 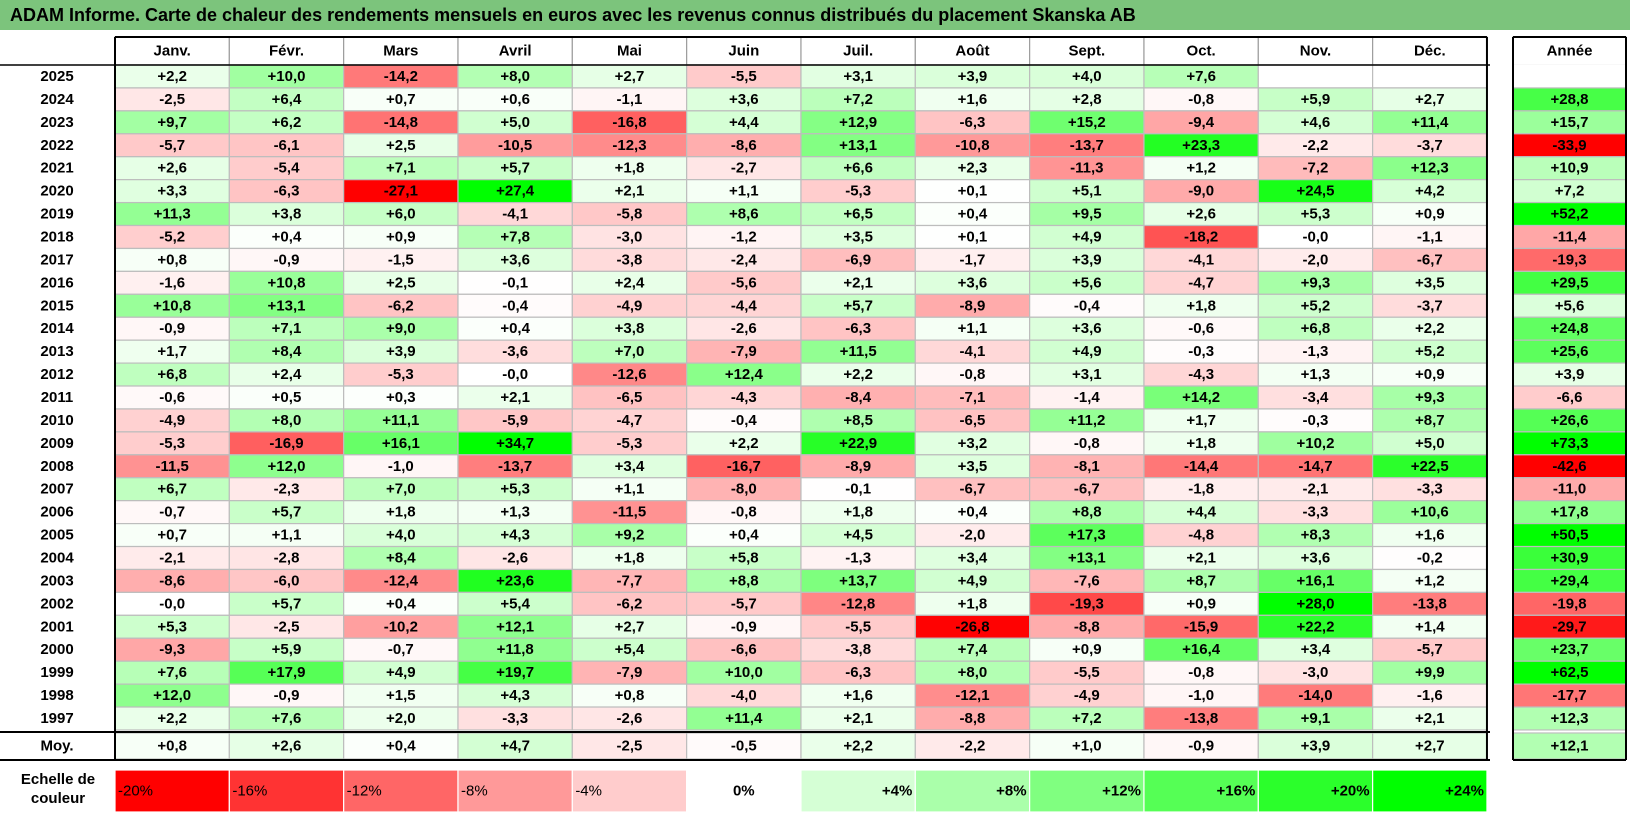 I want to click on cell-value: -0,3, so click(x=1201, y=351).